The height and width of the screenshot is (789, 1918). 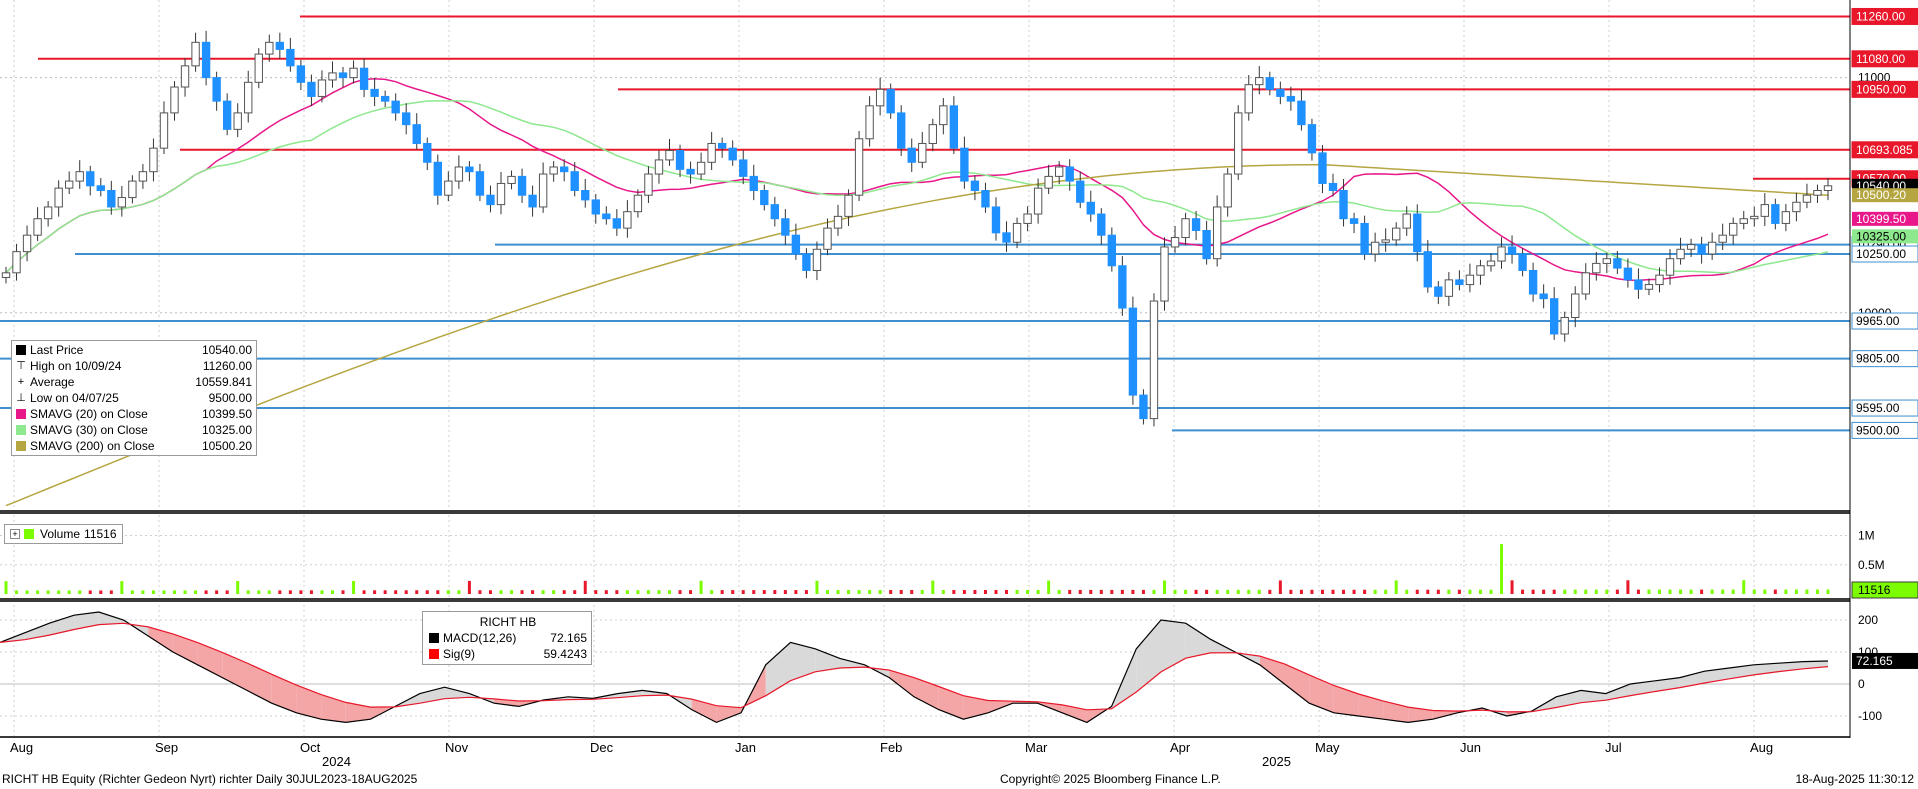 I want to click on last-price-swatch, so click(x=21, y=350).